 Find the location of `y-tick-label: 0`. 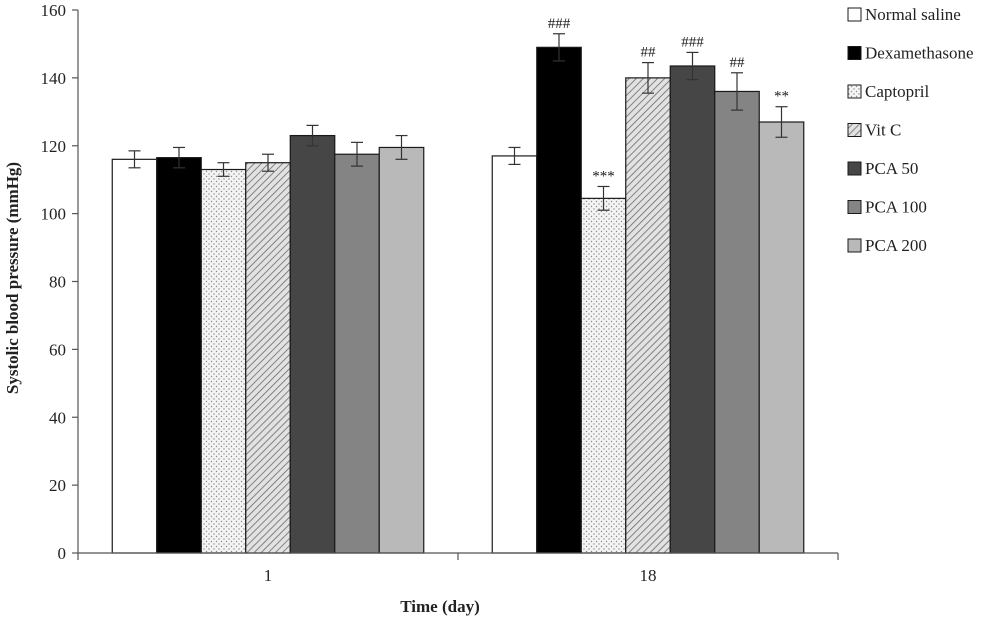

y-tick-label: 0 is located at coordinates (62, 553).